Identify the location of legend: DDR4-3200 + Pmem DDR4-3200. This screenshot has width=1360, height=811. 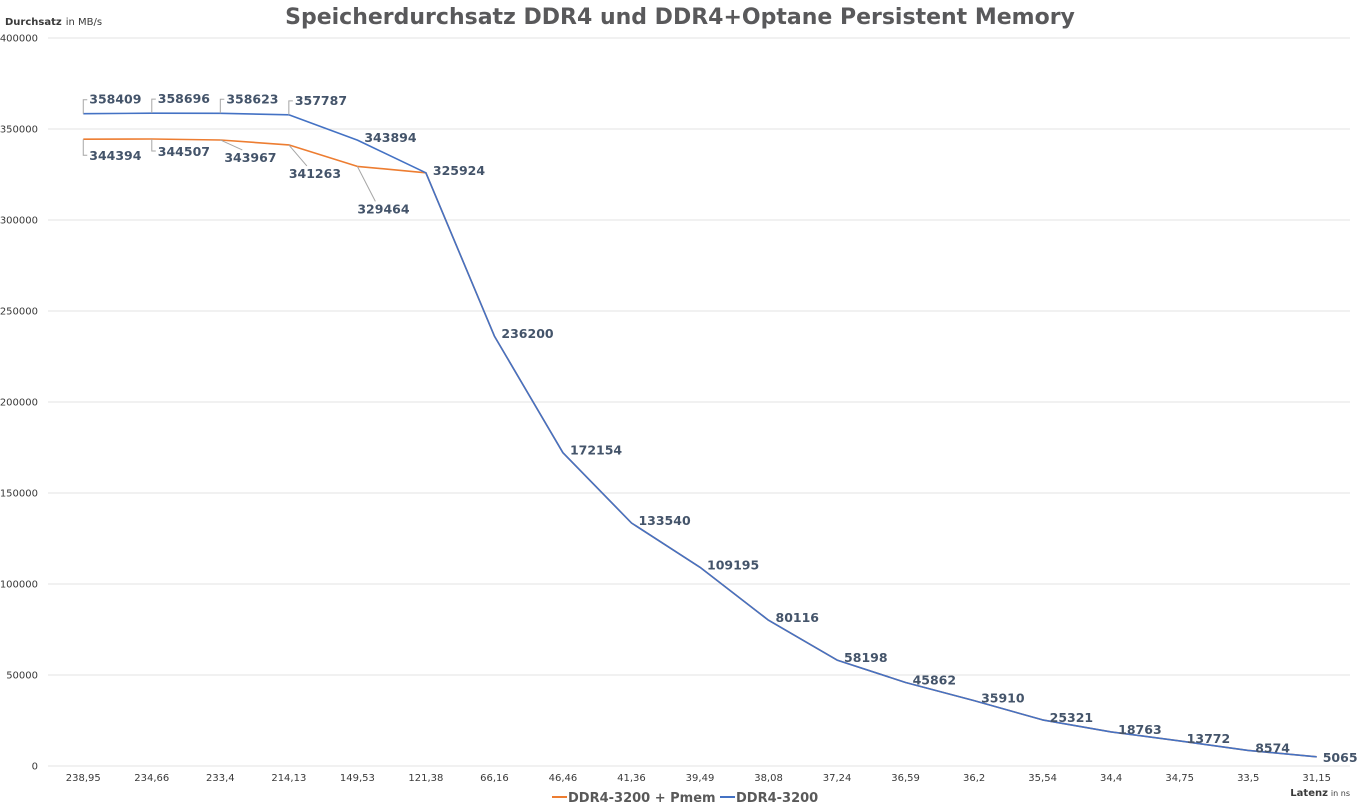
(685, 798).